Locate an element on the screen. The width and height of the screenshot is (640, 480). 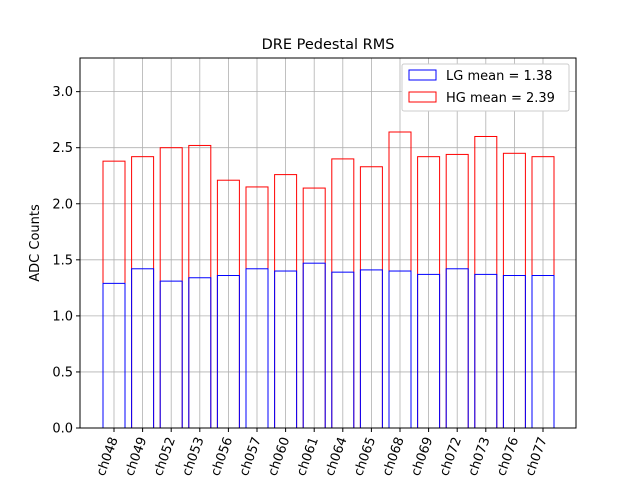
legend: LG mean = 1.38 HG mean = 2.39 is located at coordinates (485, 87).